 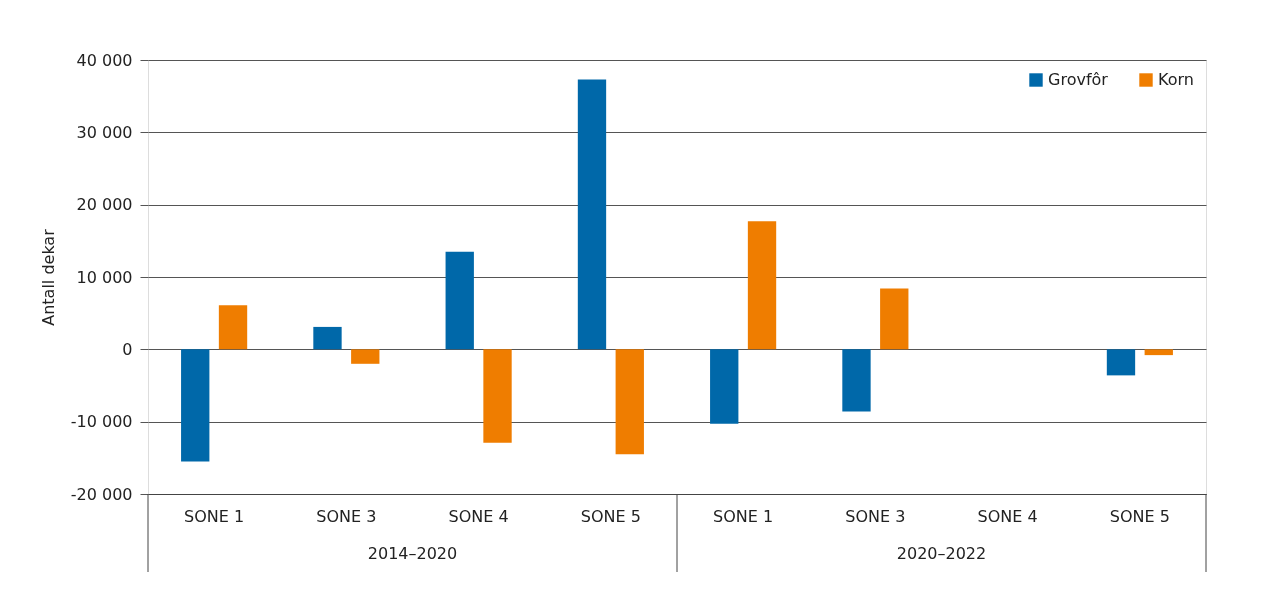 What do you see at coordinates (104, 277) in the screenshot?
I see `y-tick-label: 10 000` at bounding box center [104, 277].